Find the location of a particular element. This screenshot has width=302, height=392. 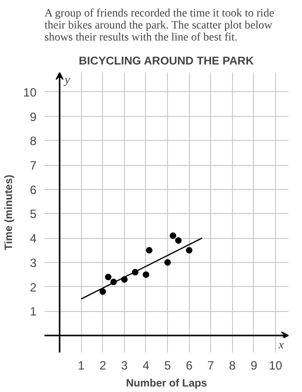

chart-title: BICYCLING AROUND THE PARK is located at coordinates (166, 62).